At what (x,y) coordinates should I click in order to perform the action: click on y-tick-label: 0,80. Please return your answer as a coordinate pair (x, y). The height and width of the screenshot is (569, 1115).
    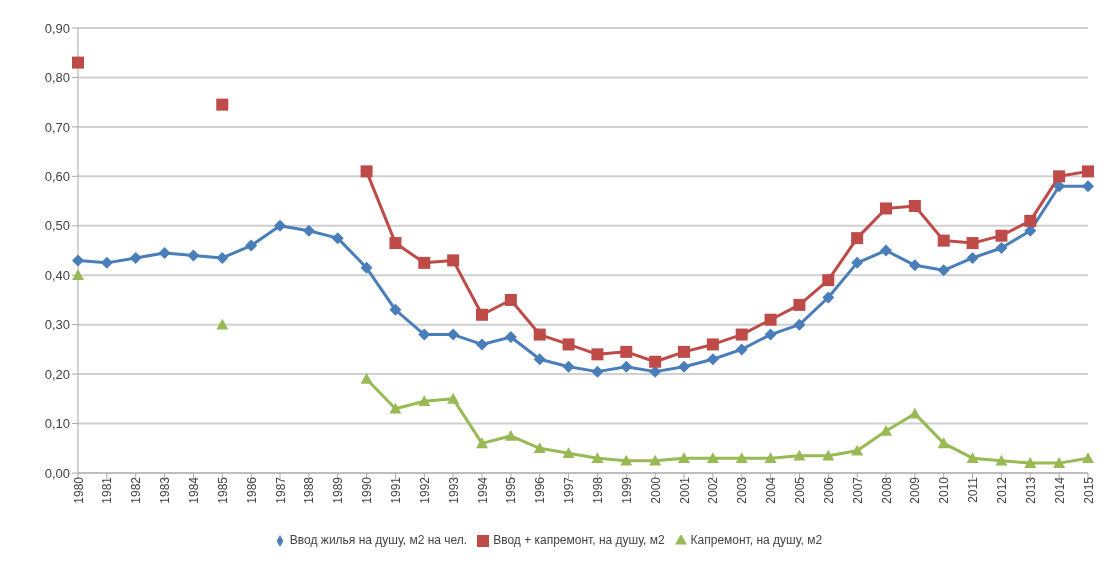
    Looking at the image, I should click on (57, 78).